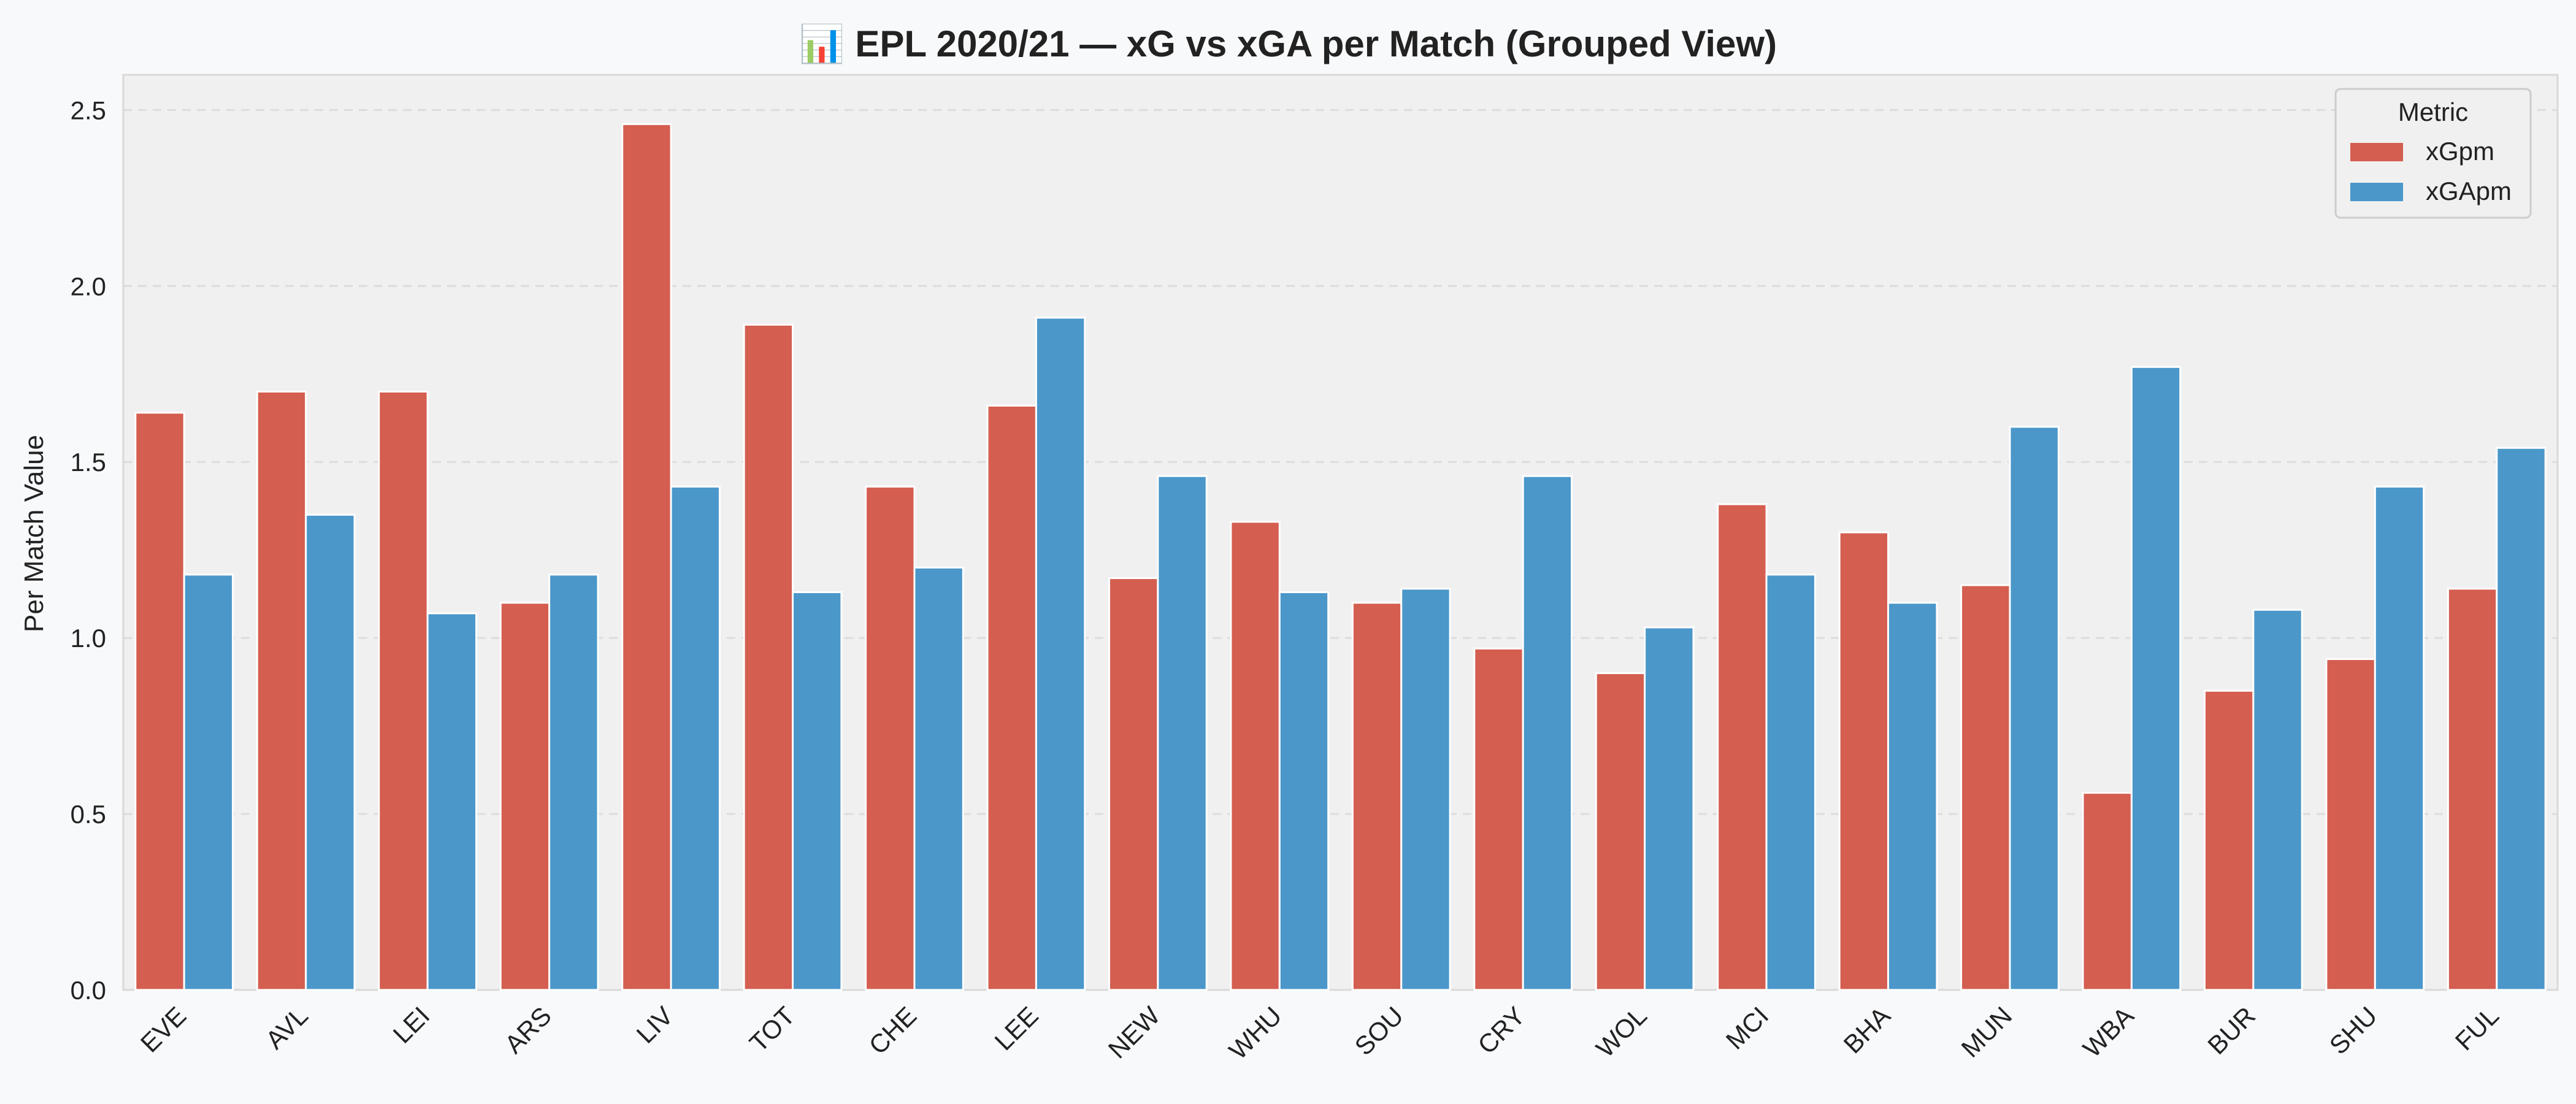 This screenshot has height=1104, width=2576. I want to click on legend-title: Metric, so click(2433, 112).